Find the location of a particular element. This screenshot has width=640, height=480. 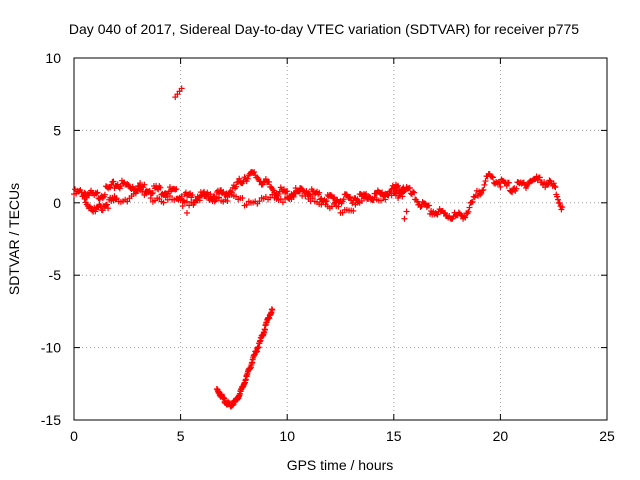

y-tick-label: 5 is located at coordinates (57, 130).